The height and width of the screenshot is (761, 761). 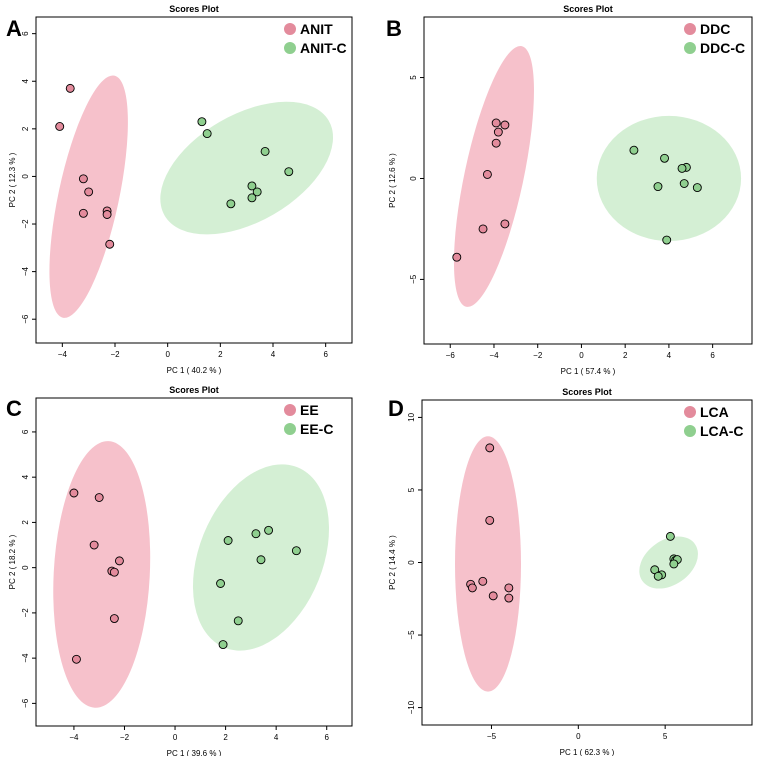 What do you see at coordinates (315, 38) in the screenshot?
I see `legend: ANIT ANIT-C` at bounding box center [315, 38].